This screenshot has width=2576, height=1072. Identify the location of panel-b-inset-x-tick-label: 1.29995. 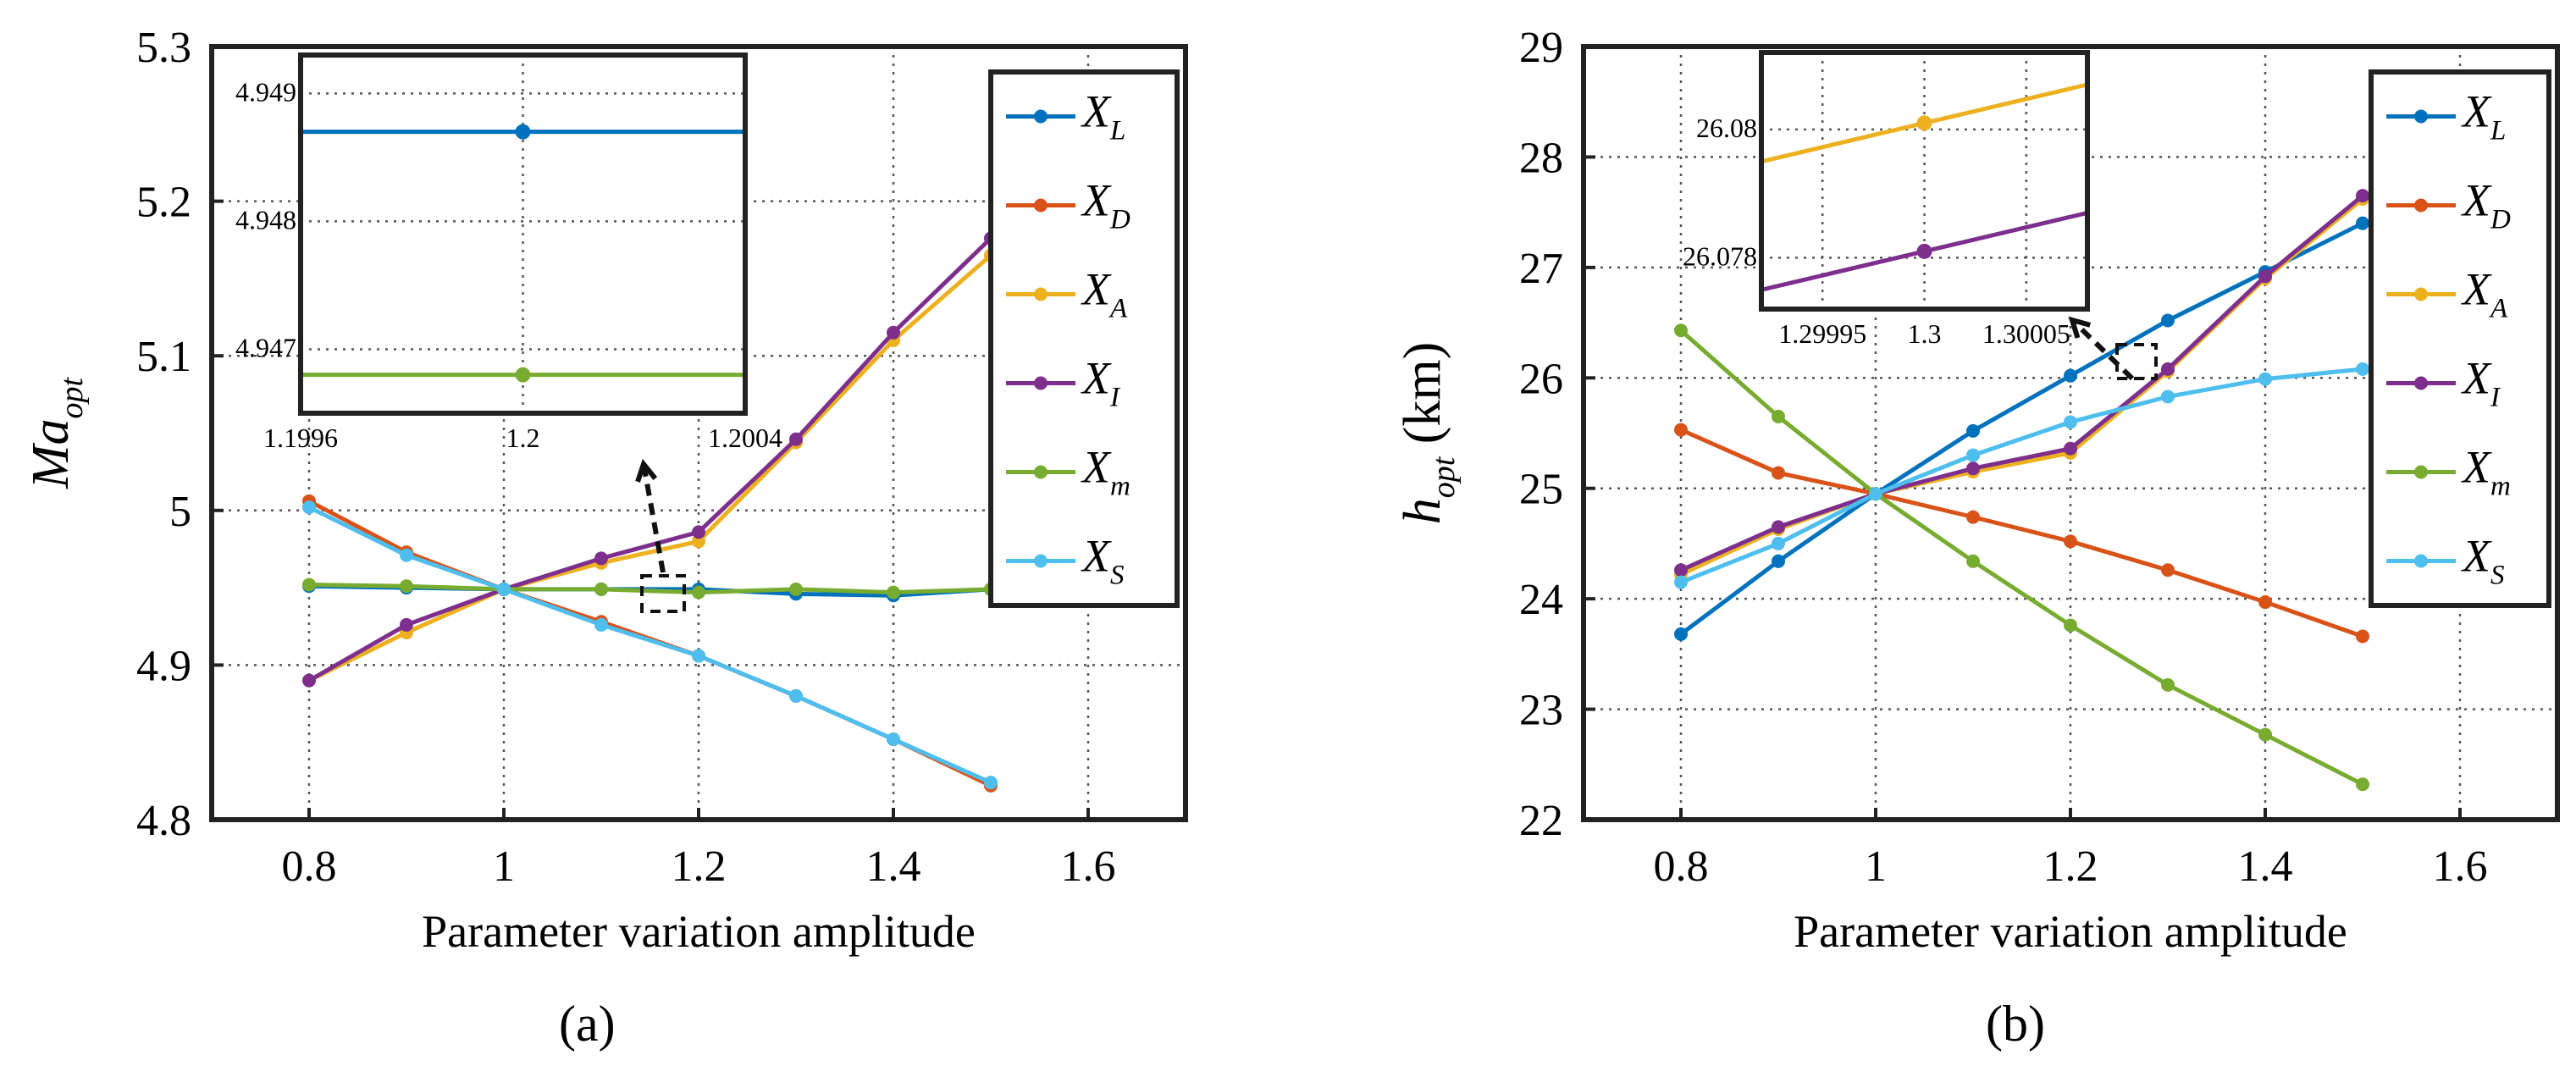
(1822, 334).